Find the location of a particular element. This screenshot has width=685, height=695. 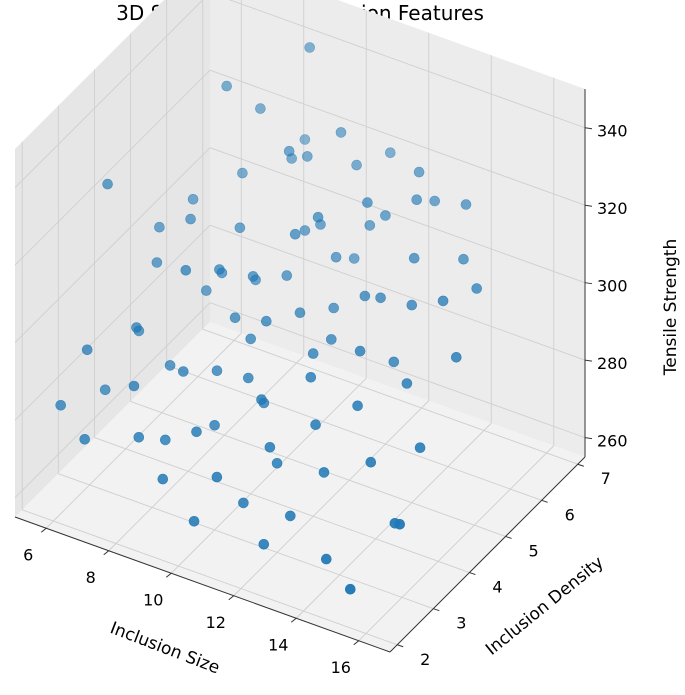

x-tick-label: 16 is located at coordinates (341, 667).